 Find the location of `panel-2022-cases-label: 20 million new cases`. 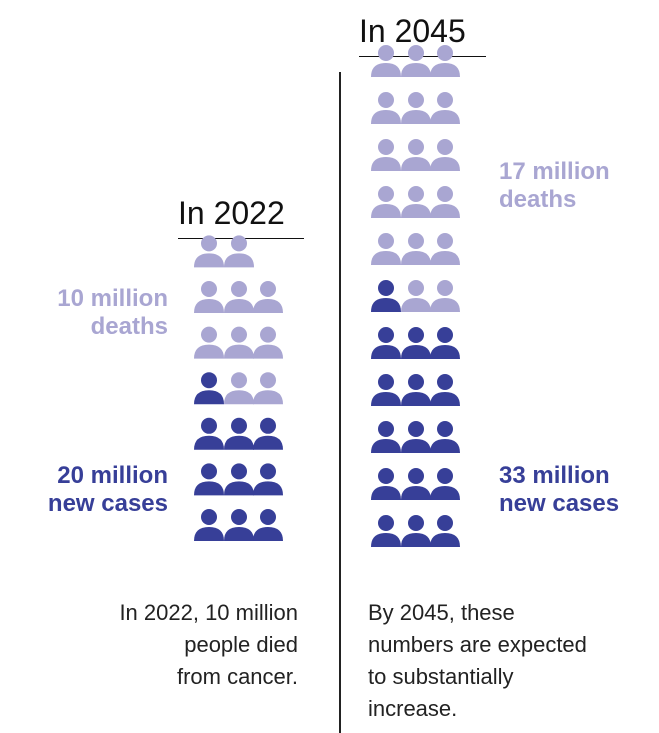

panel-2022-cases-label: 20 million new cases is located at coordinates (108, 490).